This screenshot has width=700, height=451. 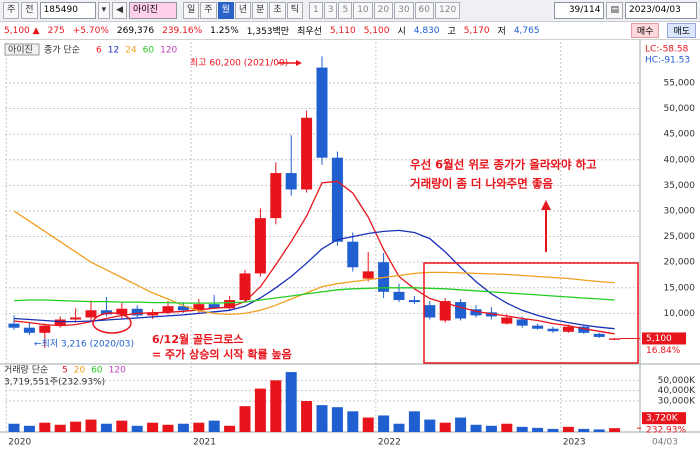 I want to click on amount: 1,353백만, so click(x=268, y=32).